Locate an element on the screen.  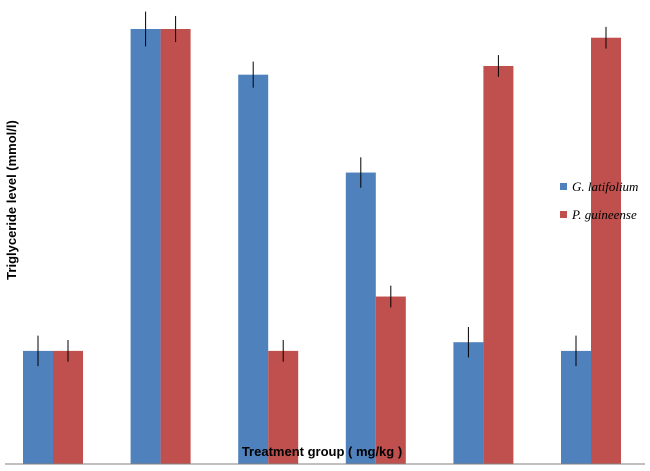
y-axis-title: Triglyceride level (mmol/l) is located at coordinates (11, 200).